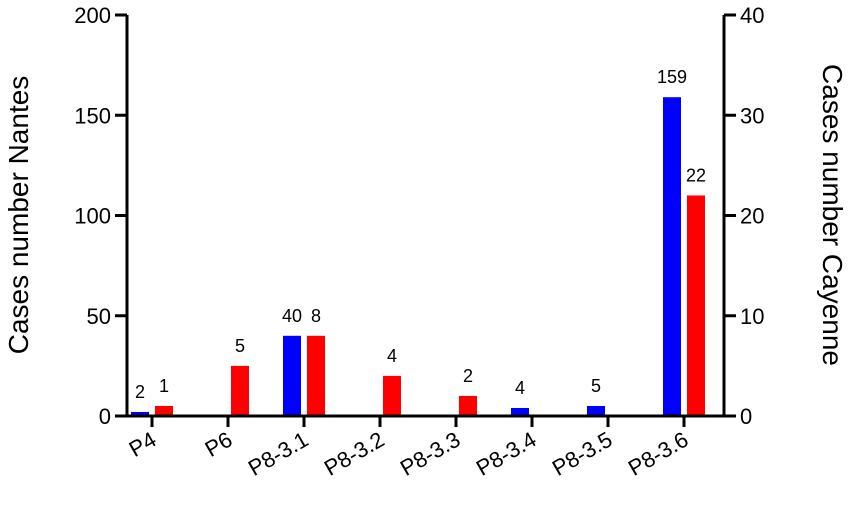 The width and height of the screenshot is (851, 520). Describe the element at coordinates (696, 175) in the screenshot. I see `data-label: 22` at that location.